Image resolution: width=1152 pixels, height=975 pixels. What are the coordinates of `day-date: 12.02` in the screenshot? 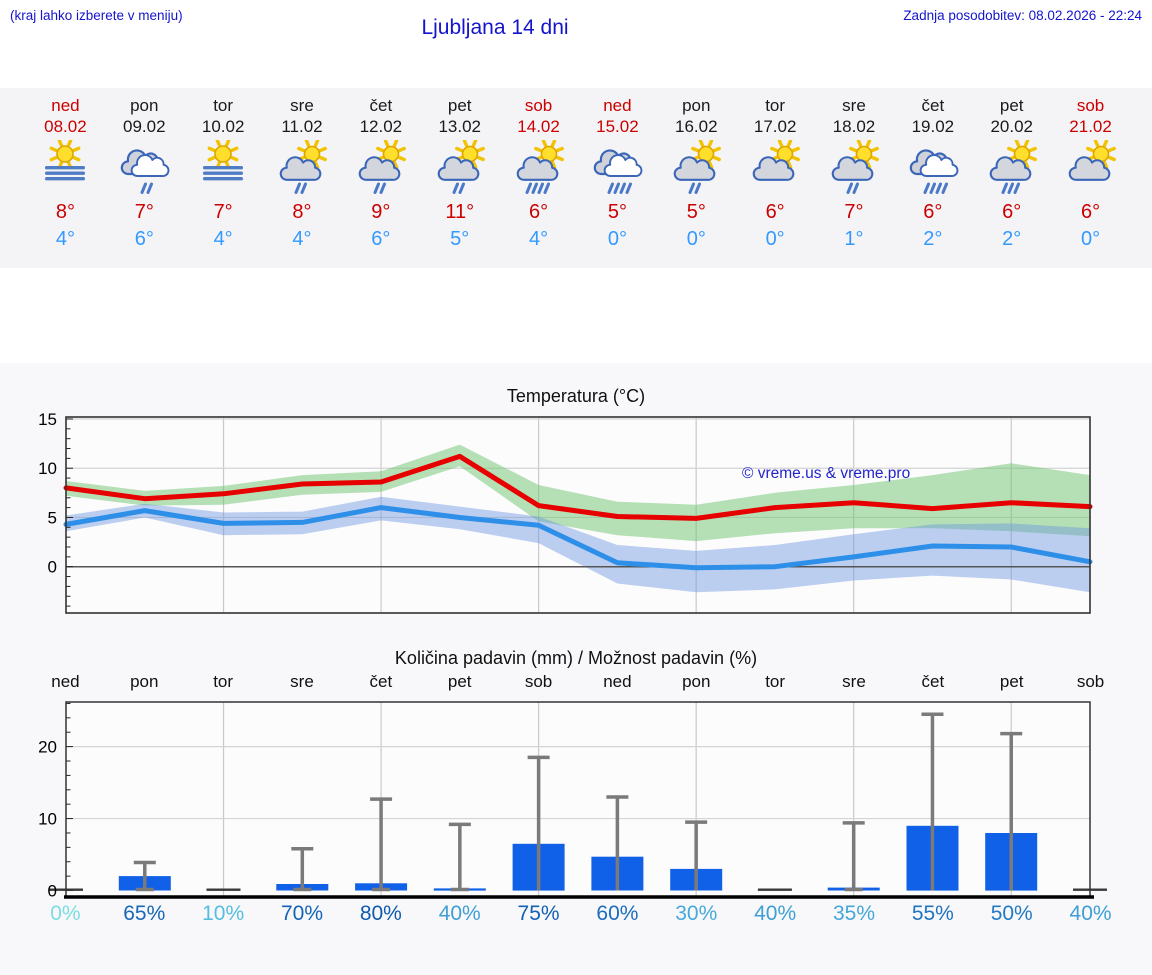 It's located at (381, 126).